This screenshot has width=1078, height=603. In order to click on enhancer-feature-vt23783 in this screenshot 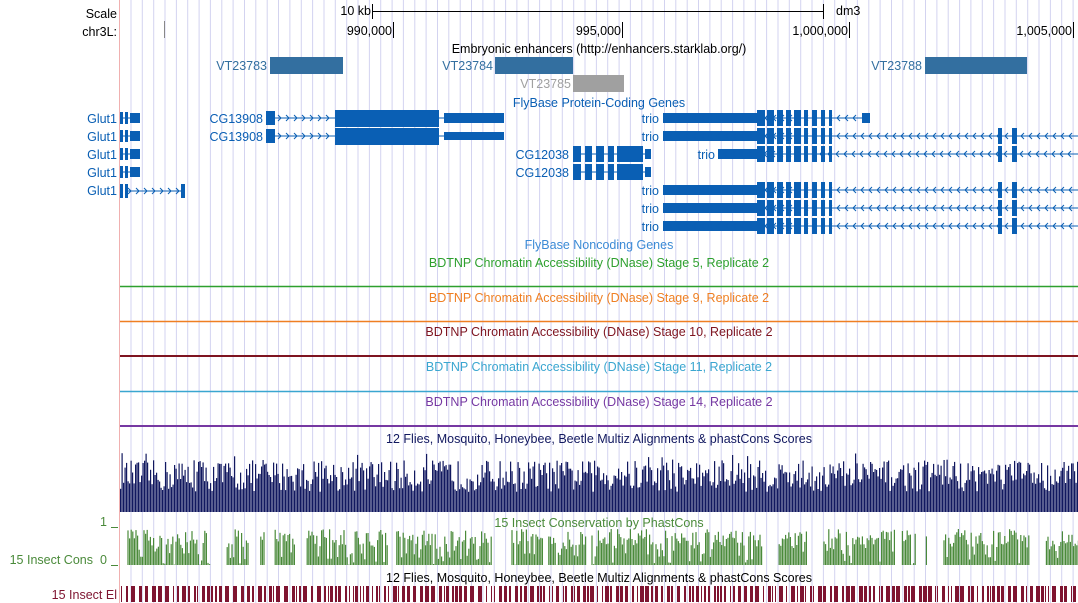, I will do `click(306, 65)`.